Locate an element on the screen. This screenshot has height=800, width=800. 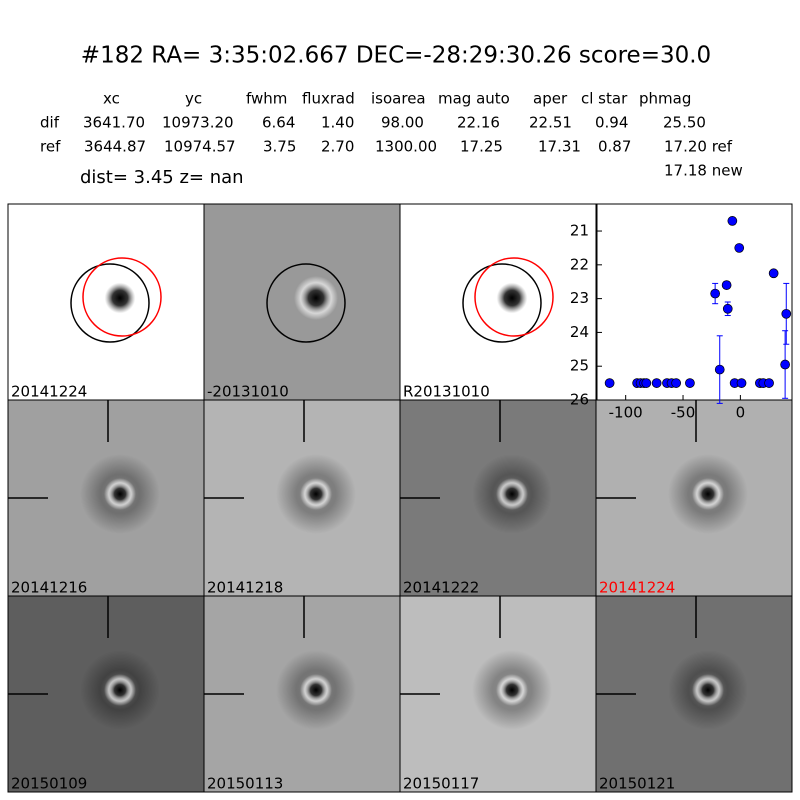
y-tick-label: 26 is located at coordinates (579, 400).